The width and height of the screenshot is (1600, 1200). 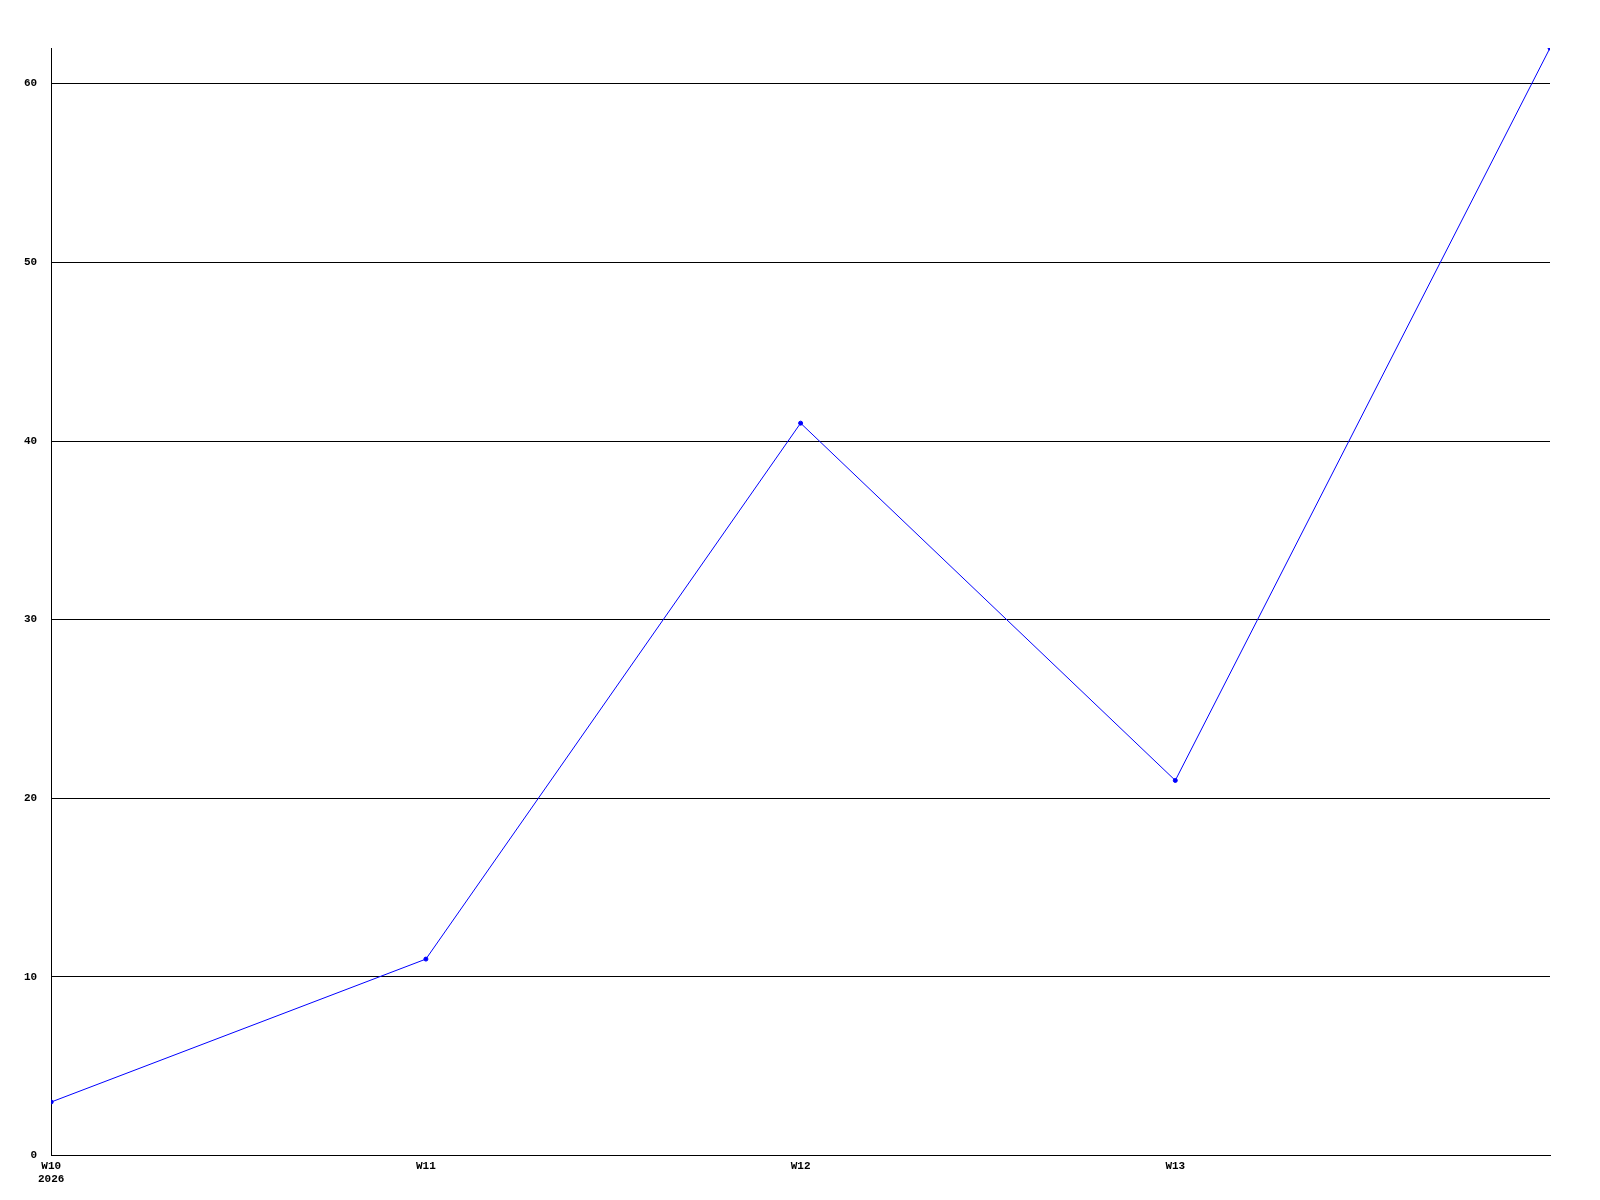 I want to click on x-tick-label: W13, so click(x=1175, y=1165).